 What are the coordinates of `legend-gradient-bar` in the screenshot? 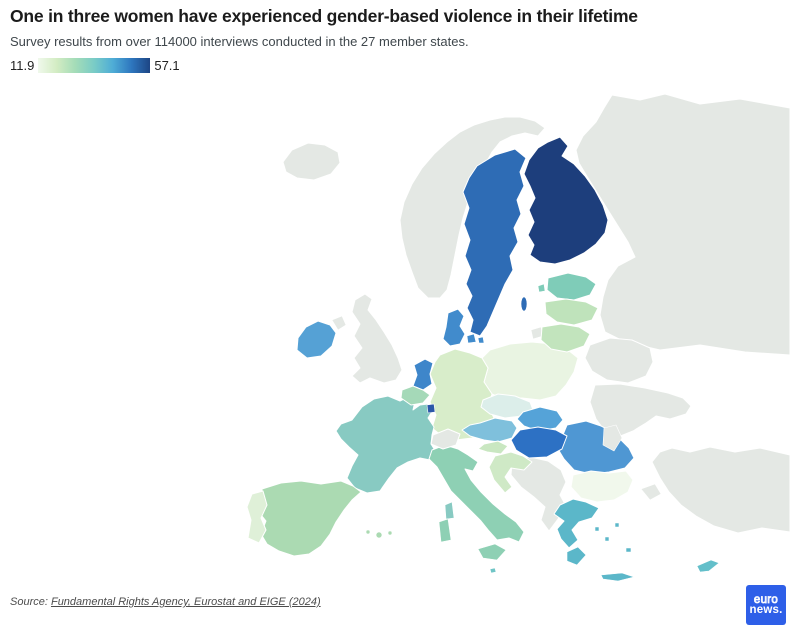 It's located at (94, 65).